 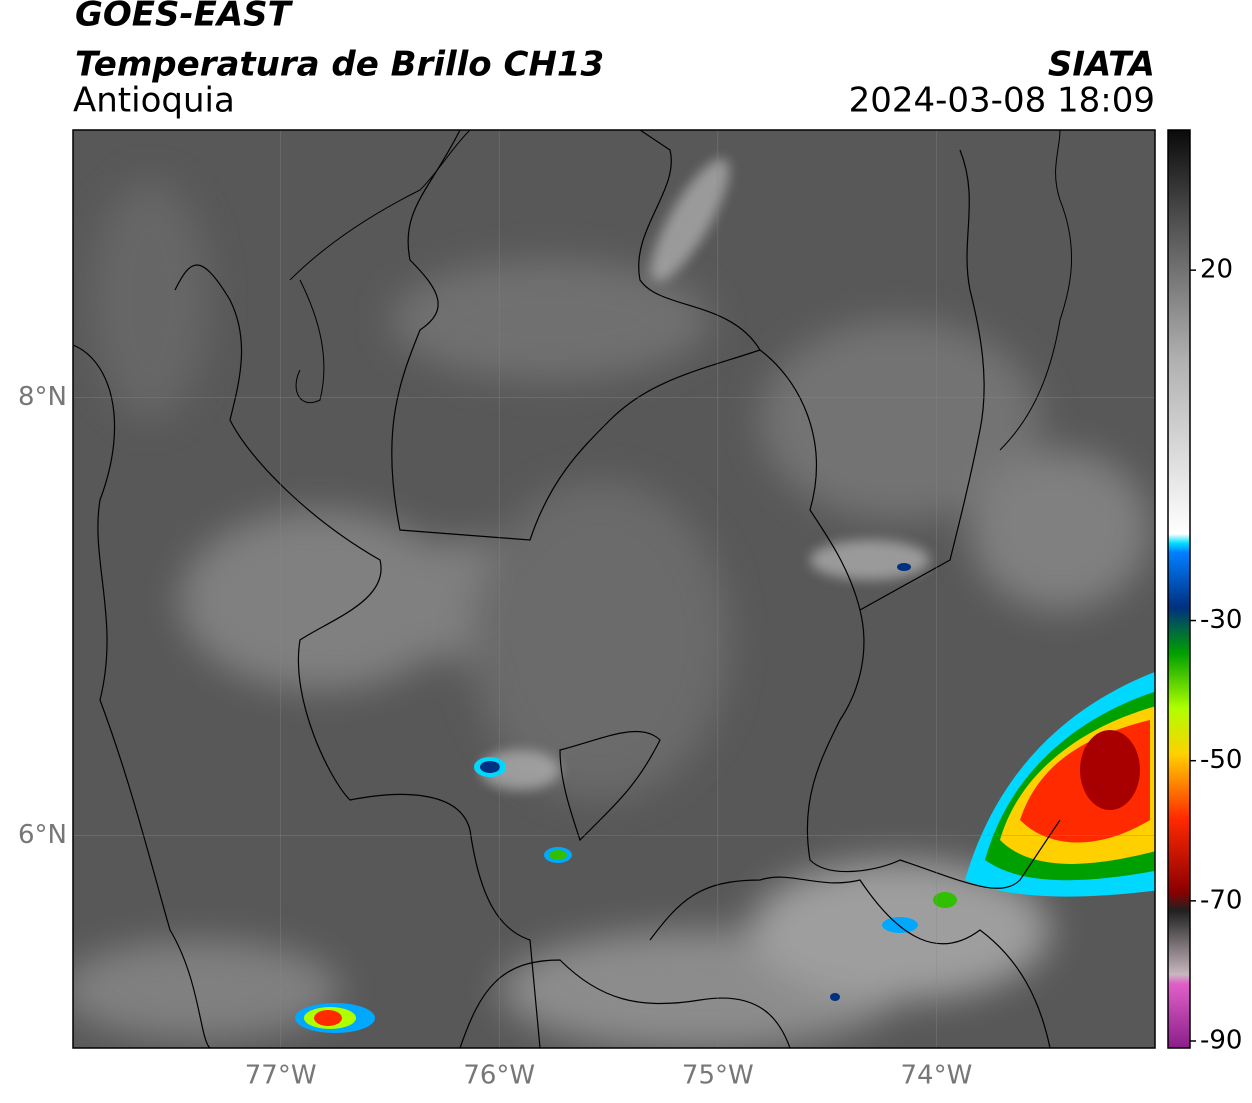 What do you see at coordinates (1179, 589) in the screenshot?
I see `colorbar` at bounding box center [1179, 589].